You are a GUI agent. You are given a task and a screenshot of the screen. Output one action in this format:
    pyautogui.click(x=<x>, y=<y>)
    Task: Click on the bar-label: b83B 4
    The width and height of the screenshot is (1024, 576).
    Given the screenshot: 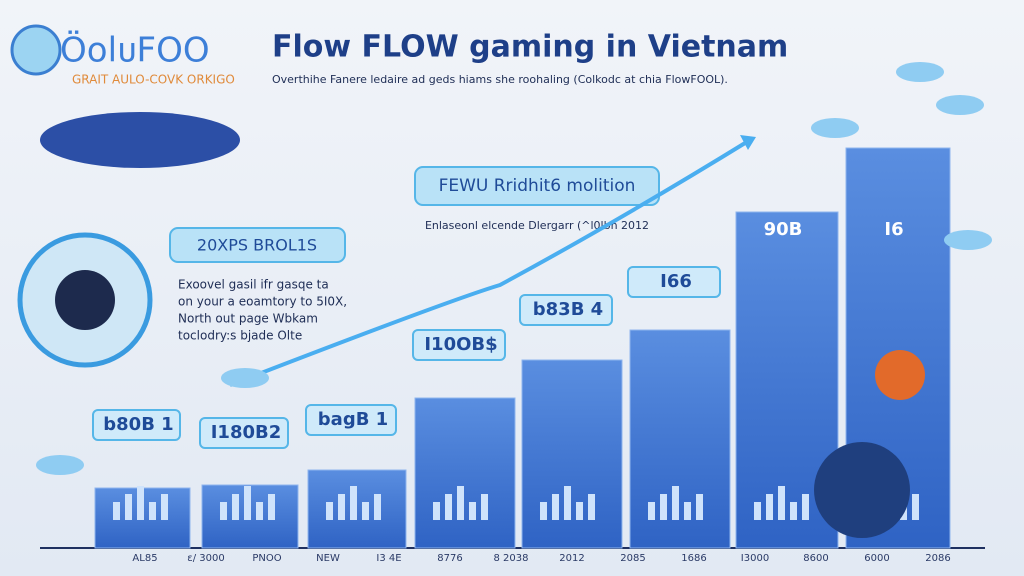 What is the action you would take?
    pyautogui.click(x=568, y=309)
    